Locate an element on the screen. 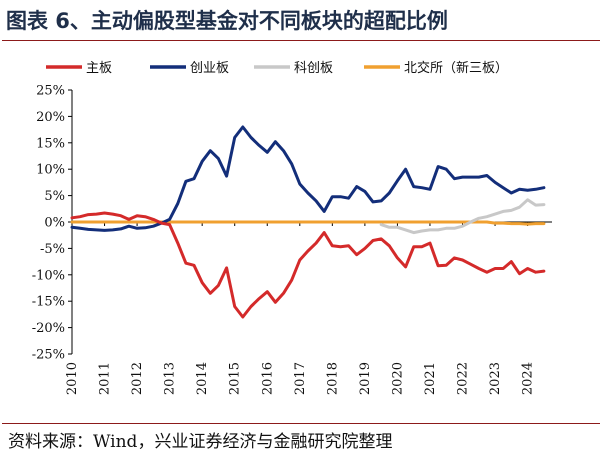 This screenshot has height=464, width=604. y-tick-label: 25% is located at coordinates (50, 91).